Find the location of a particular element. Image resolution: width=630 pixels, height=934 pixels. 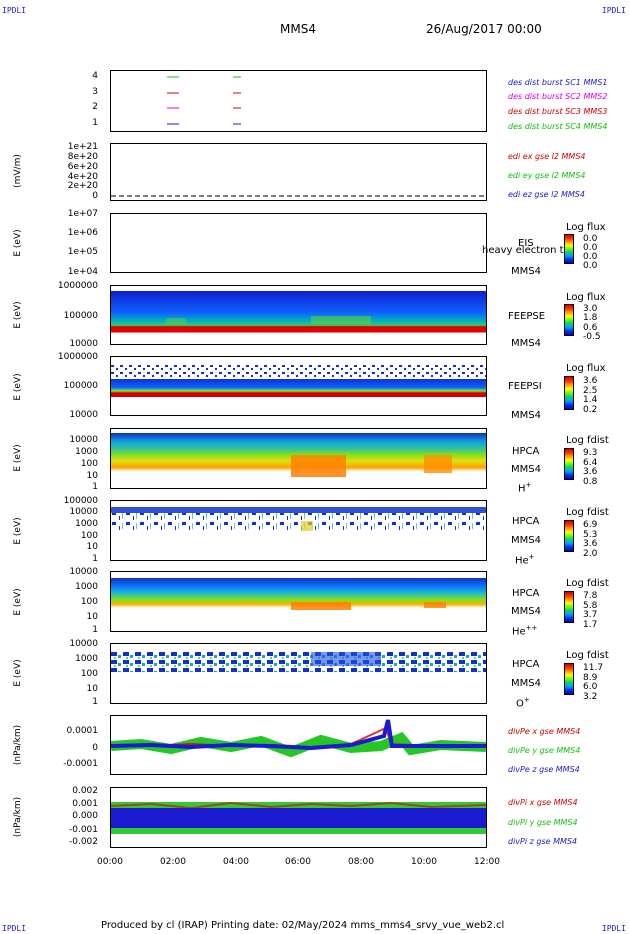

divpi-ytick-4: -0.002 is located at coordinates (83, 842).